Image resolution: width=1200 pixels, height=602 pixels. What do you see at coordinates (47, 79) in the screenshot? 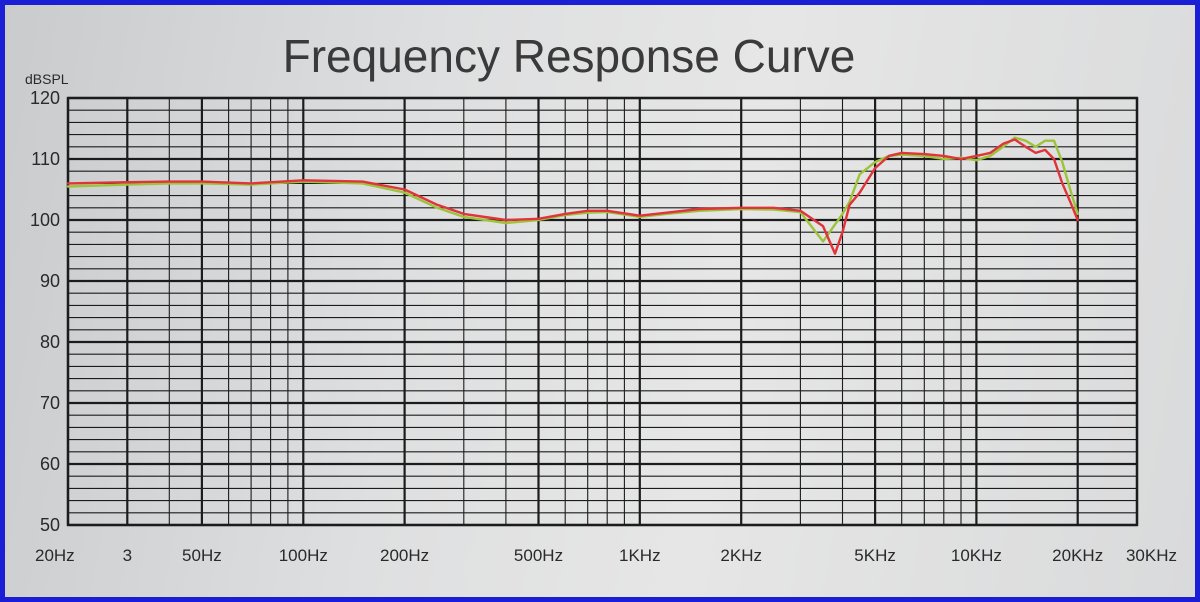
I see `y-axis-unit: dBSPL` at bounding box center [47, 79].